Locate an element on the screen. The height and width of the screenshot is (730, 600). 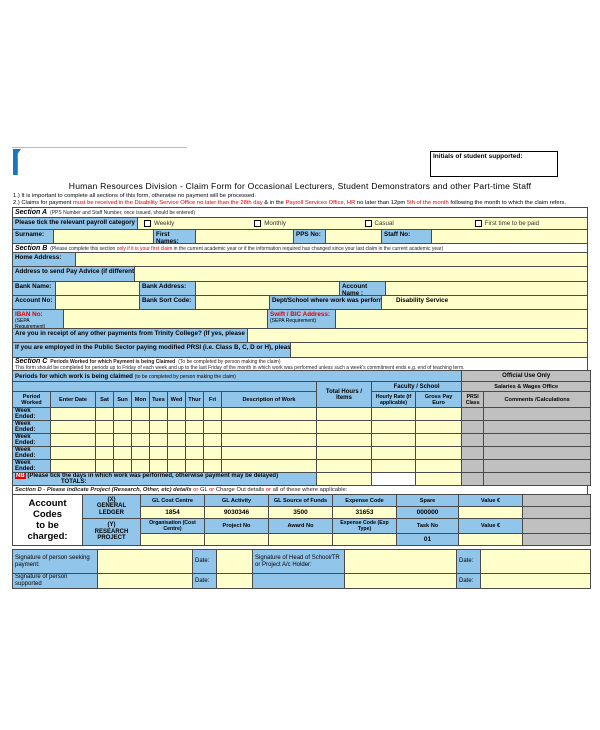
signature-seeking-field is located at coordinates (145, 561).